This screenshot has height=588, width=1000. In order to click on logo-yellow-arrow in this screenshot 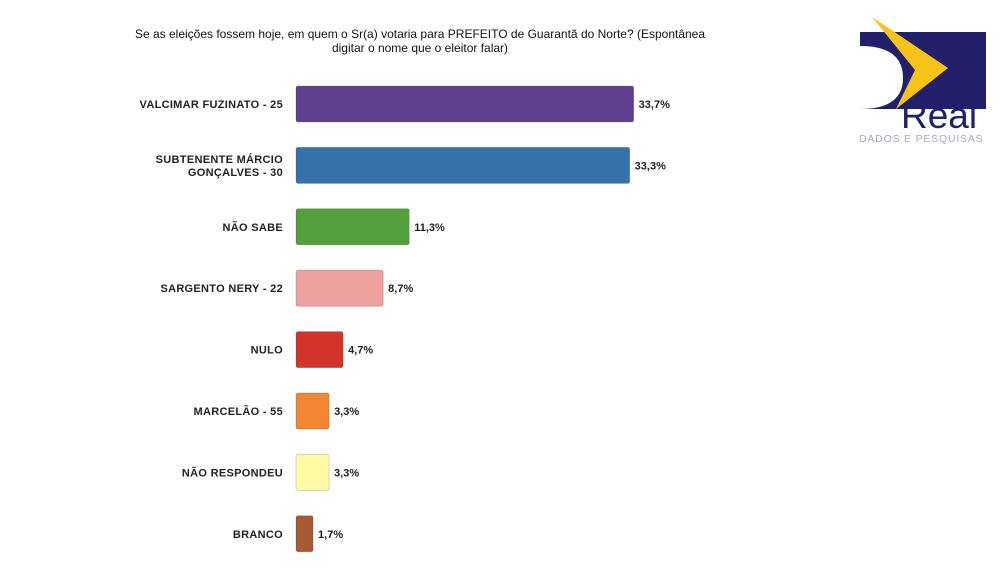, I will do `click(910, 63)`.